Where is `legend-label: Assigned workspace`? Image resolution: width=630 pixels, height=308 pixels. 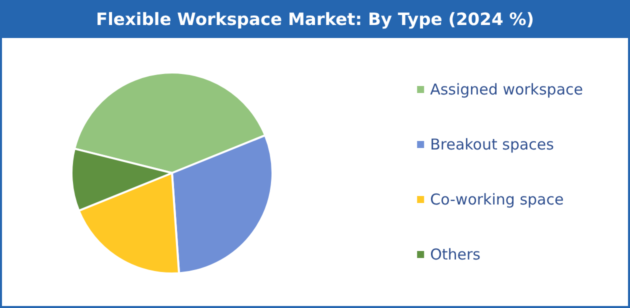 legend-label: Assigned workspace is located at coordinates (507, 89).